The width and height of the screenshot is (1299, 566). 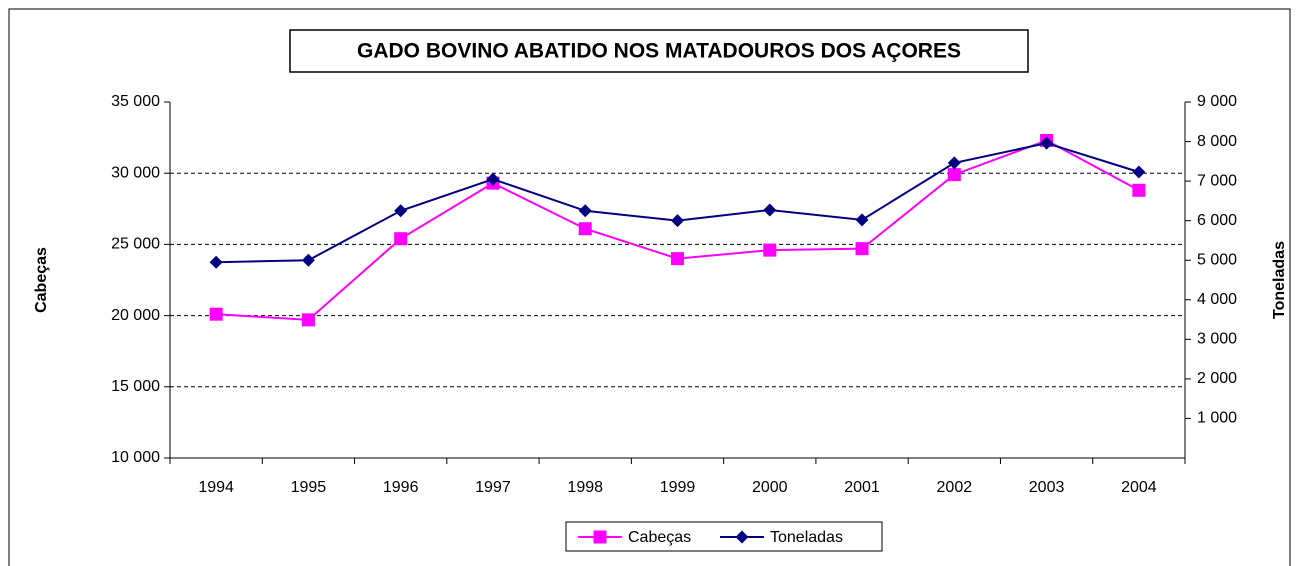 I want to click on y2-tick-label: 7 000, so click(x=1217, y=180).